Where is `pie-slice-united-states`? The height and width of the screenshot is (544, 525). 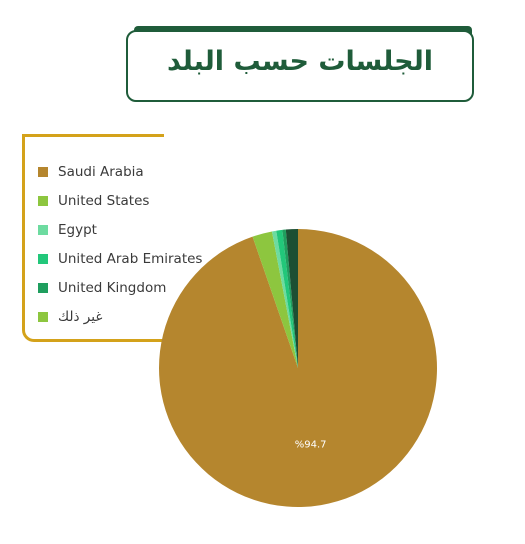 pie-slice-united-states is located at coordinates (275, 299).